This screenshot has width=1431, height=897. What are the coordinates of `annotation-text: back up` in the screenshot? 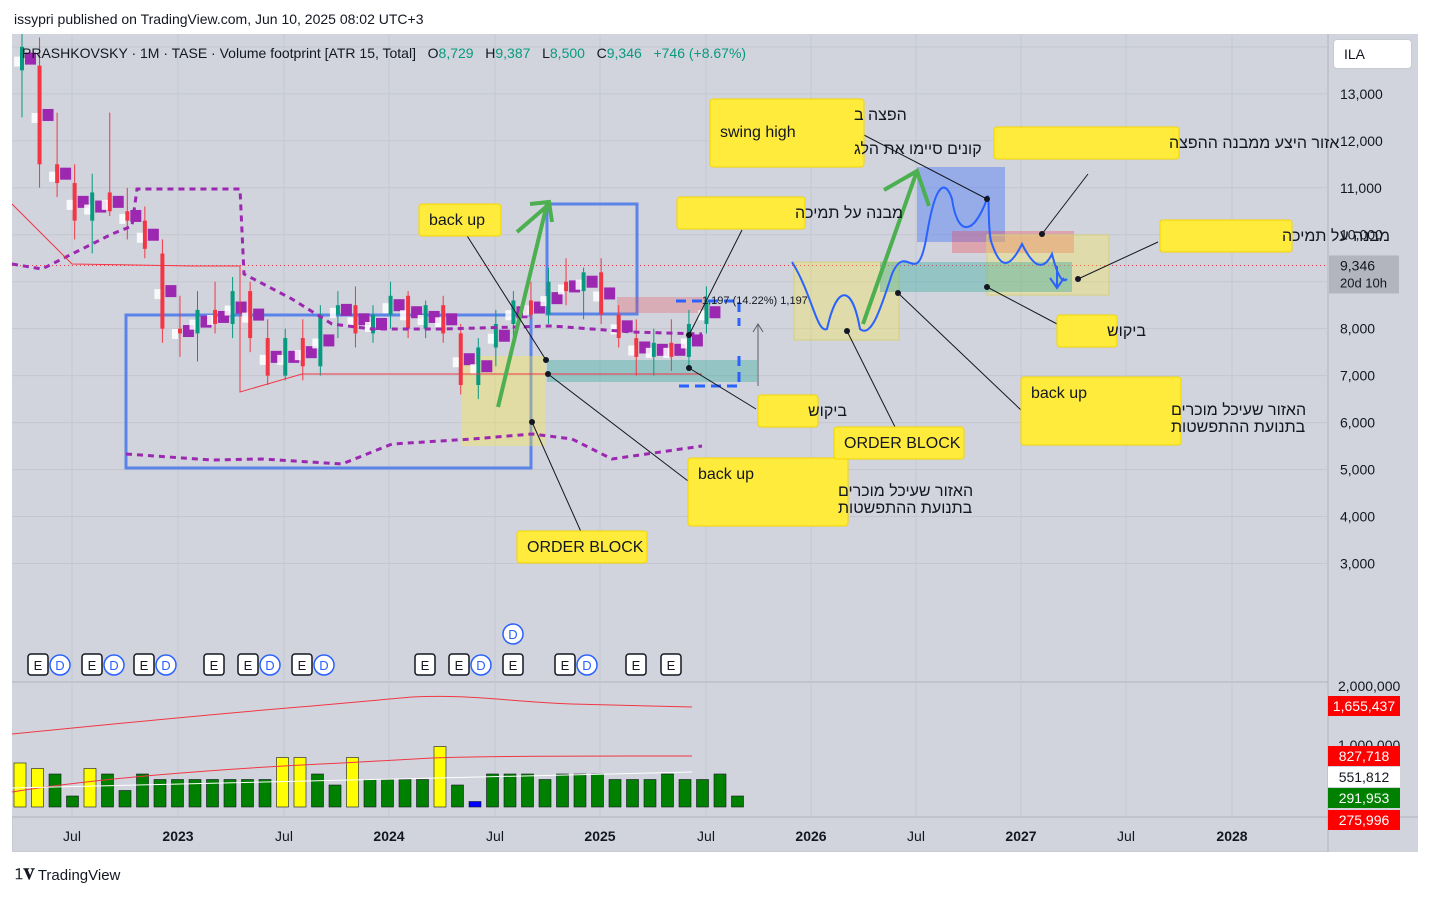 It's located at (726, 474).